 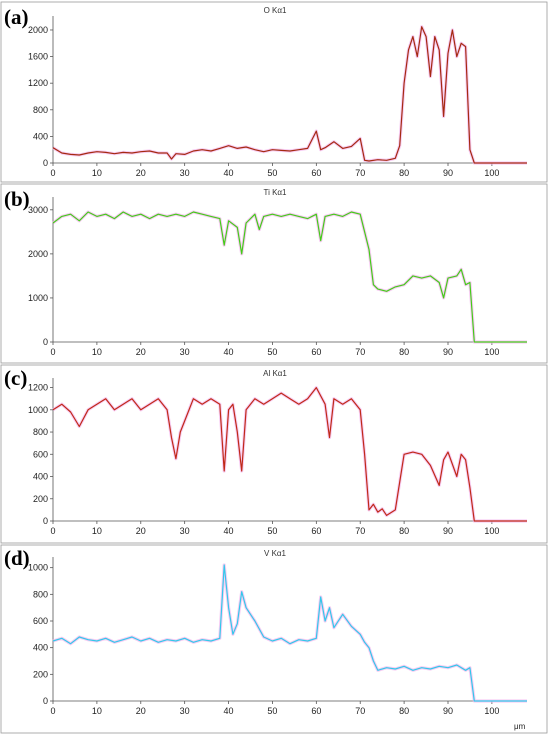 I want to click on panel-title: O Kα1, so click(x=275, y=10).